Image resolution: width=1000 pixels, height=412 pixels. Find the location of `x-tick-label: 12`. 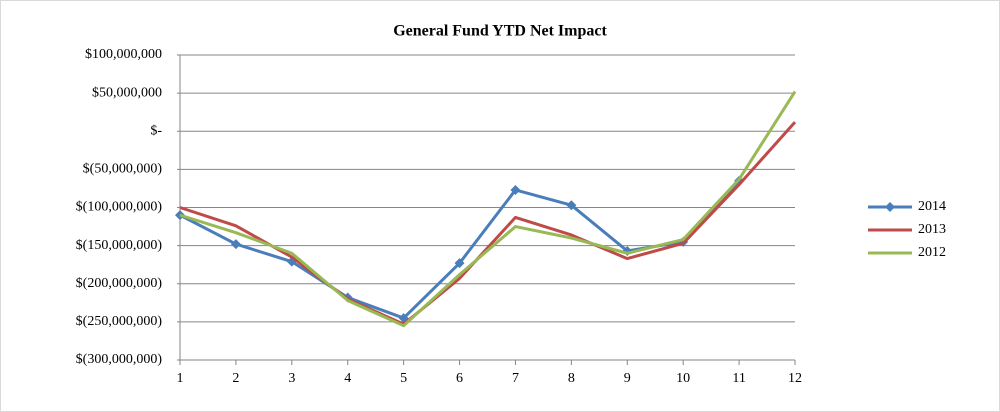

x-tick-label: 12 is located at coordinates (795, 378).